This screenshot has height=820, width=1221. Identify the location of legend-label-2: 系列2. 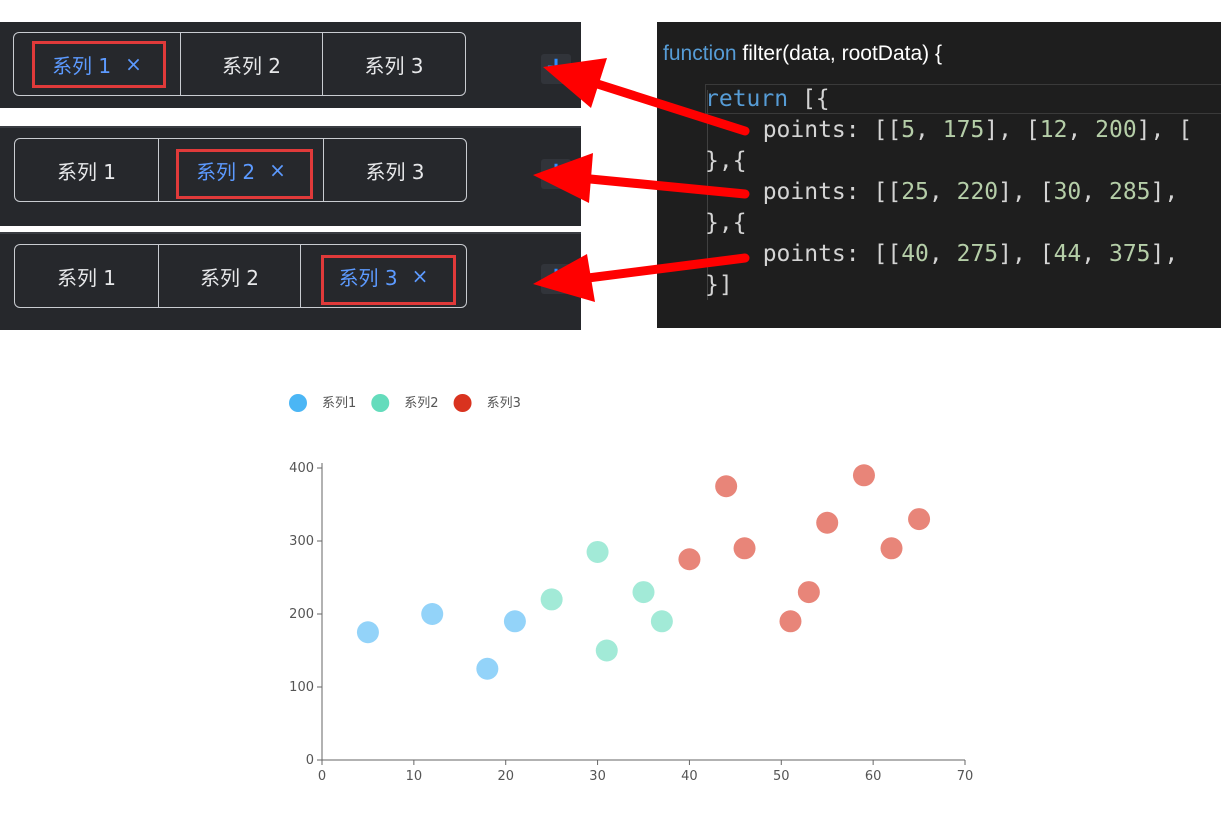
(421, 403).